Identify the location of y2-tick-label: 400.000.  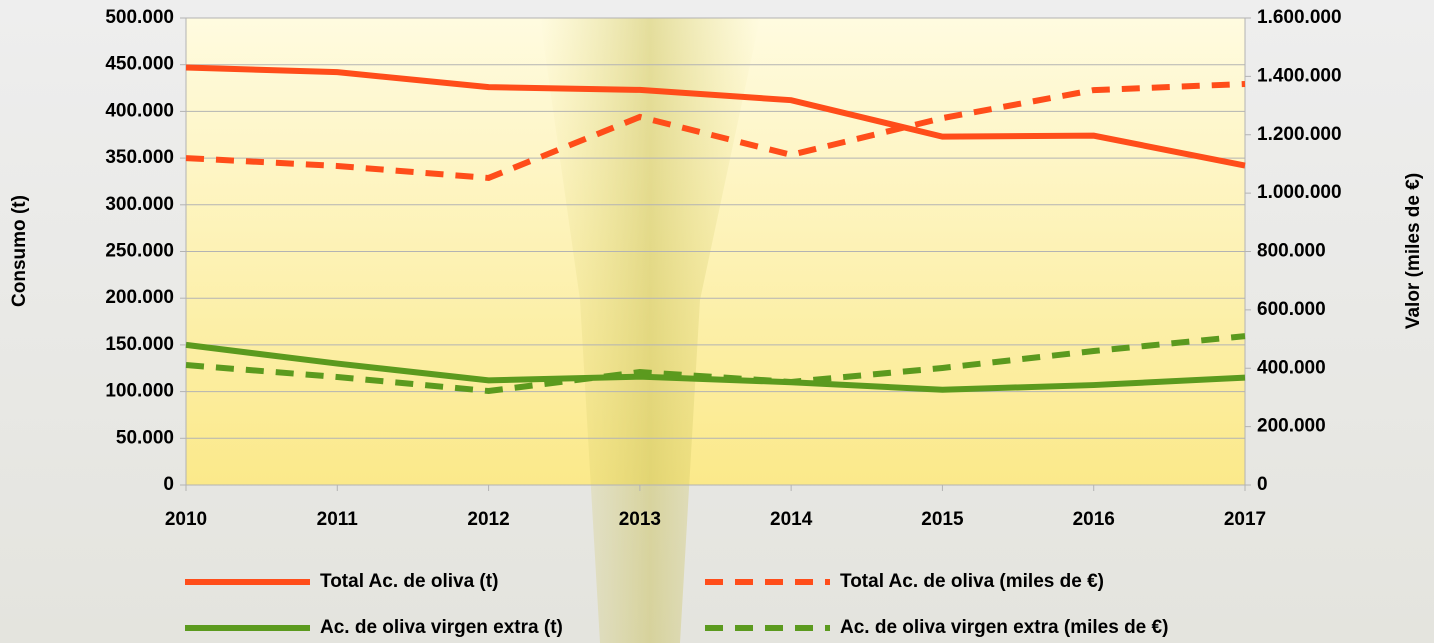
(1291, 367).